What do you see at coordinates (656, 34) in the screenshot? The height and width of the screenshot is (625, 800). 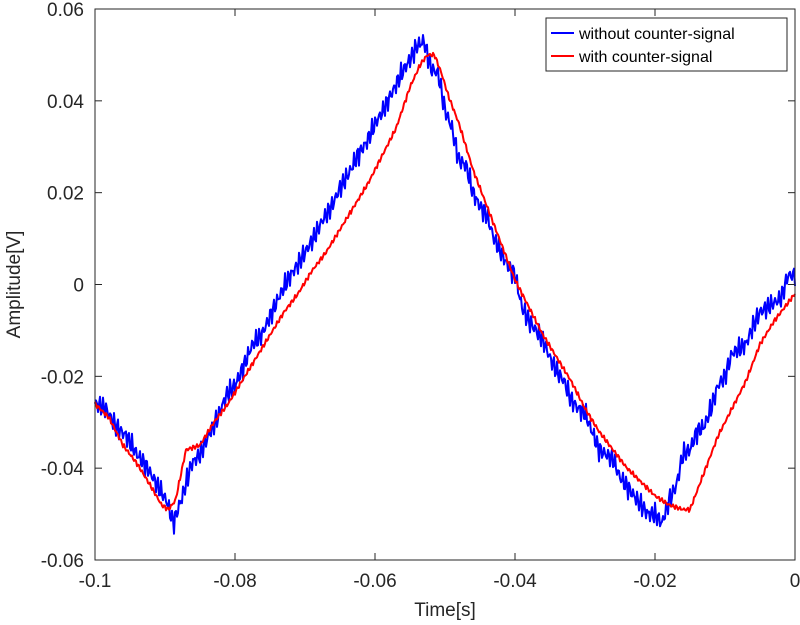 I see `legend-label-without-counter-signal: without counter-signal` at bounding box center [656, 34].